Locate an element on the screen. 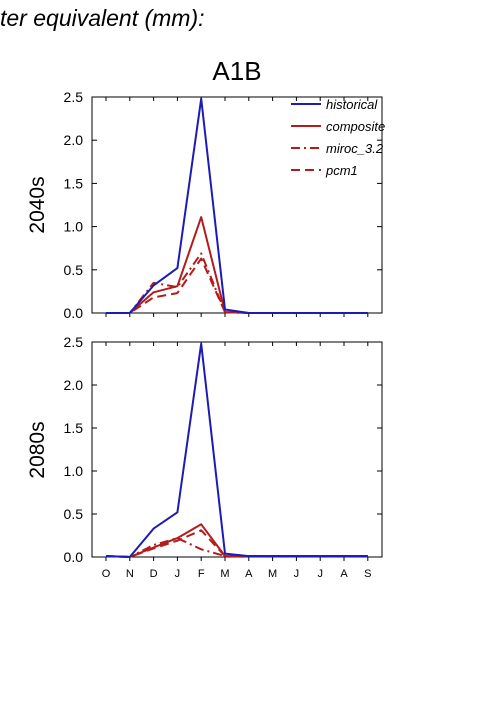 The image size is (501, 709). x-tick-label: S is located at coordinates (367, 574).